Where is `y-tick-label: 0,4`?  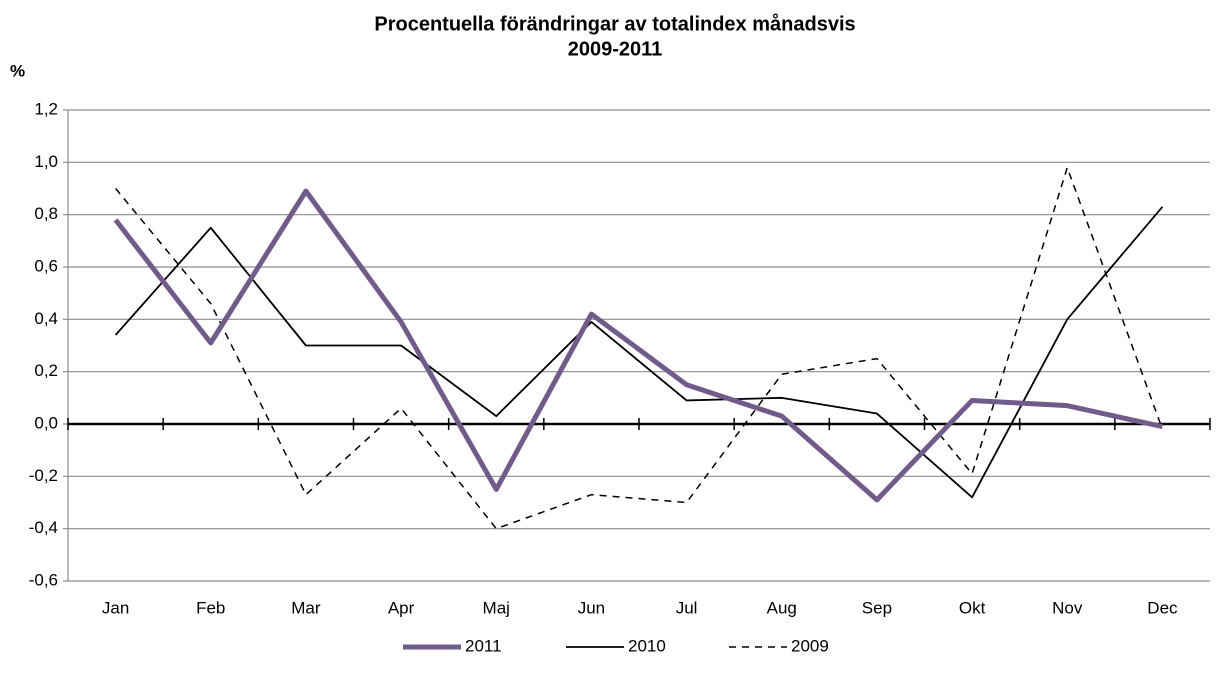
y-tick-label: 0,4 is located at coordinates (46, 318).